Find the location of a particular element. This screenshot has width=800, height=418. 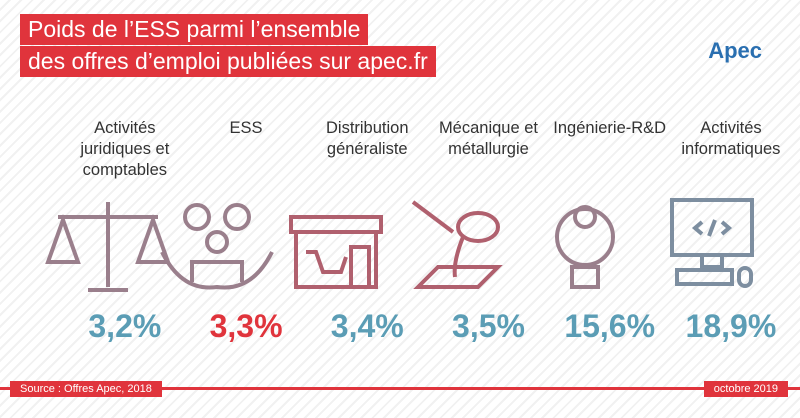

category-label: Distribution généraliste is located at coordinates (367, 138).